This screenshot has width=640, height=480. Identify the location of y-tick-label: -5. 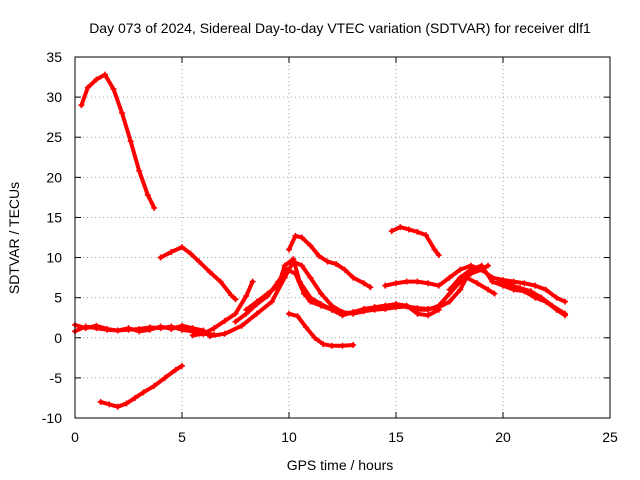
(56, 378).